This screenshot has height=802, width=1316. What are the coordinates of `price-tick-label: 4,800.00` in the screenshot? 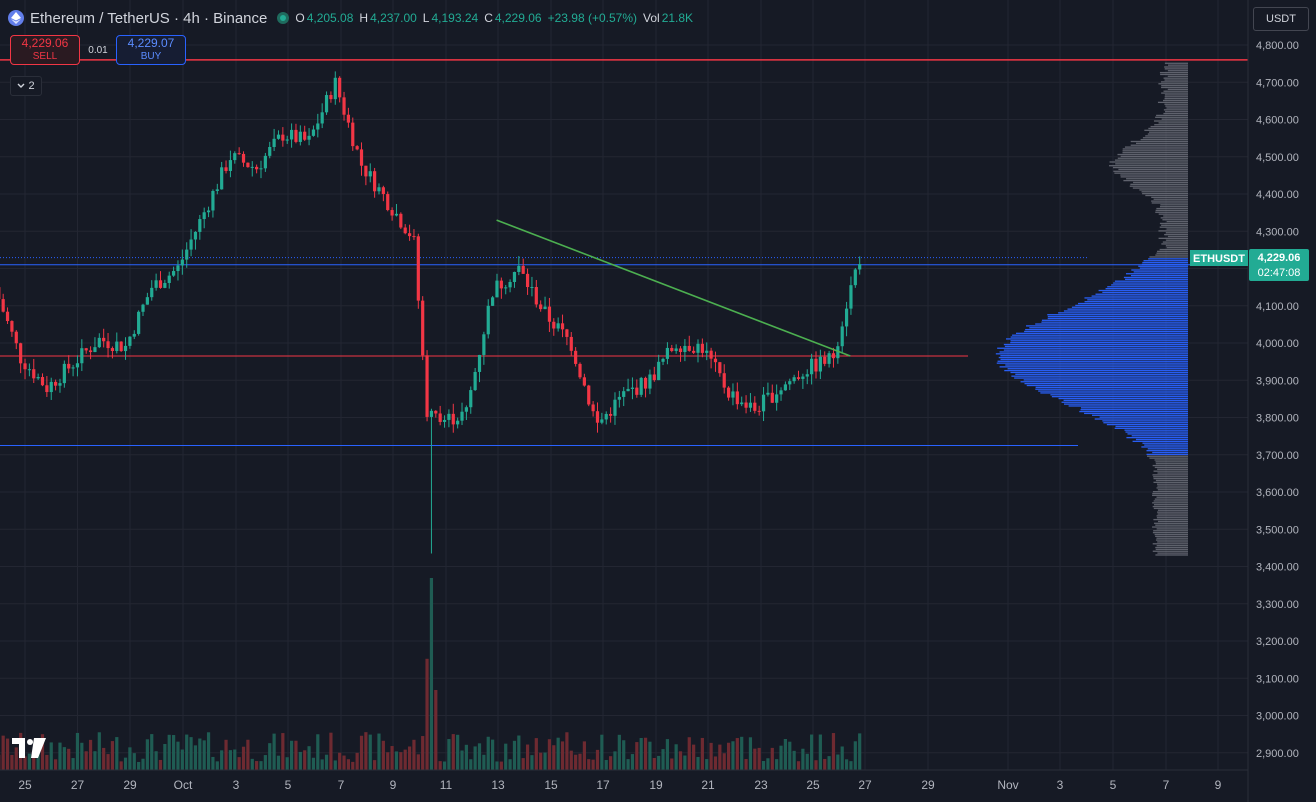 It's located at (1277, 46).